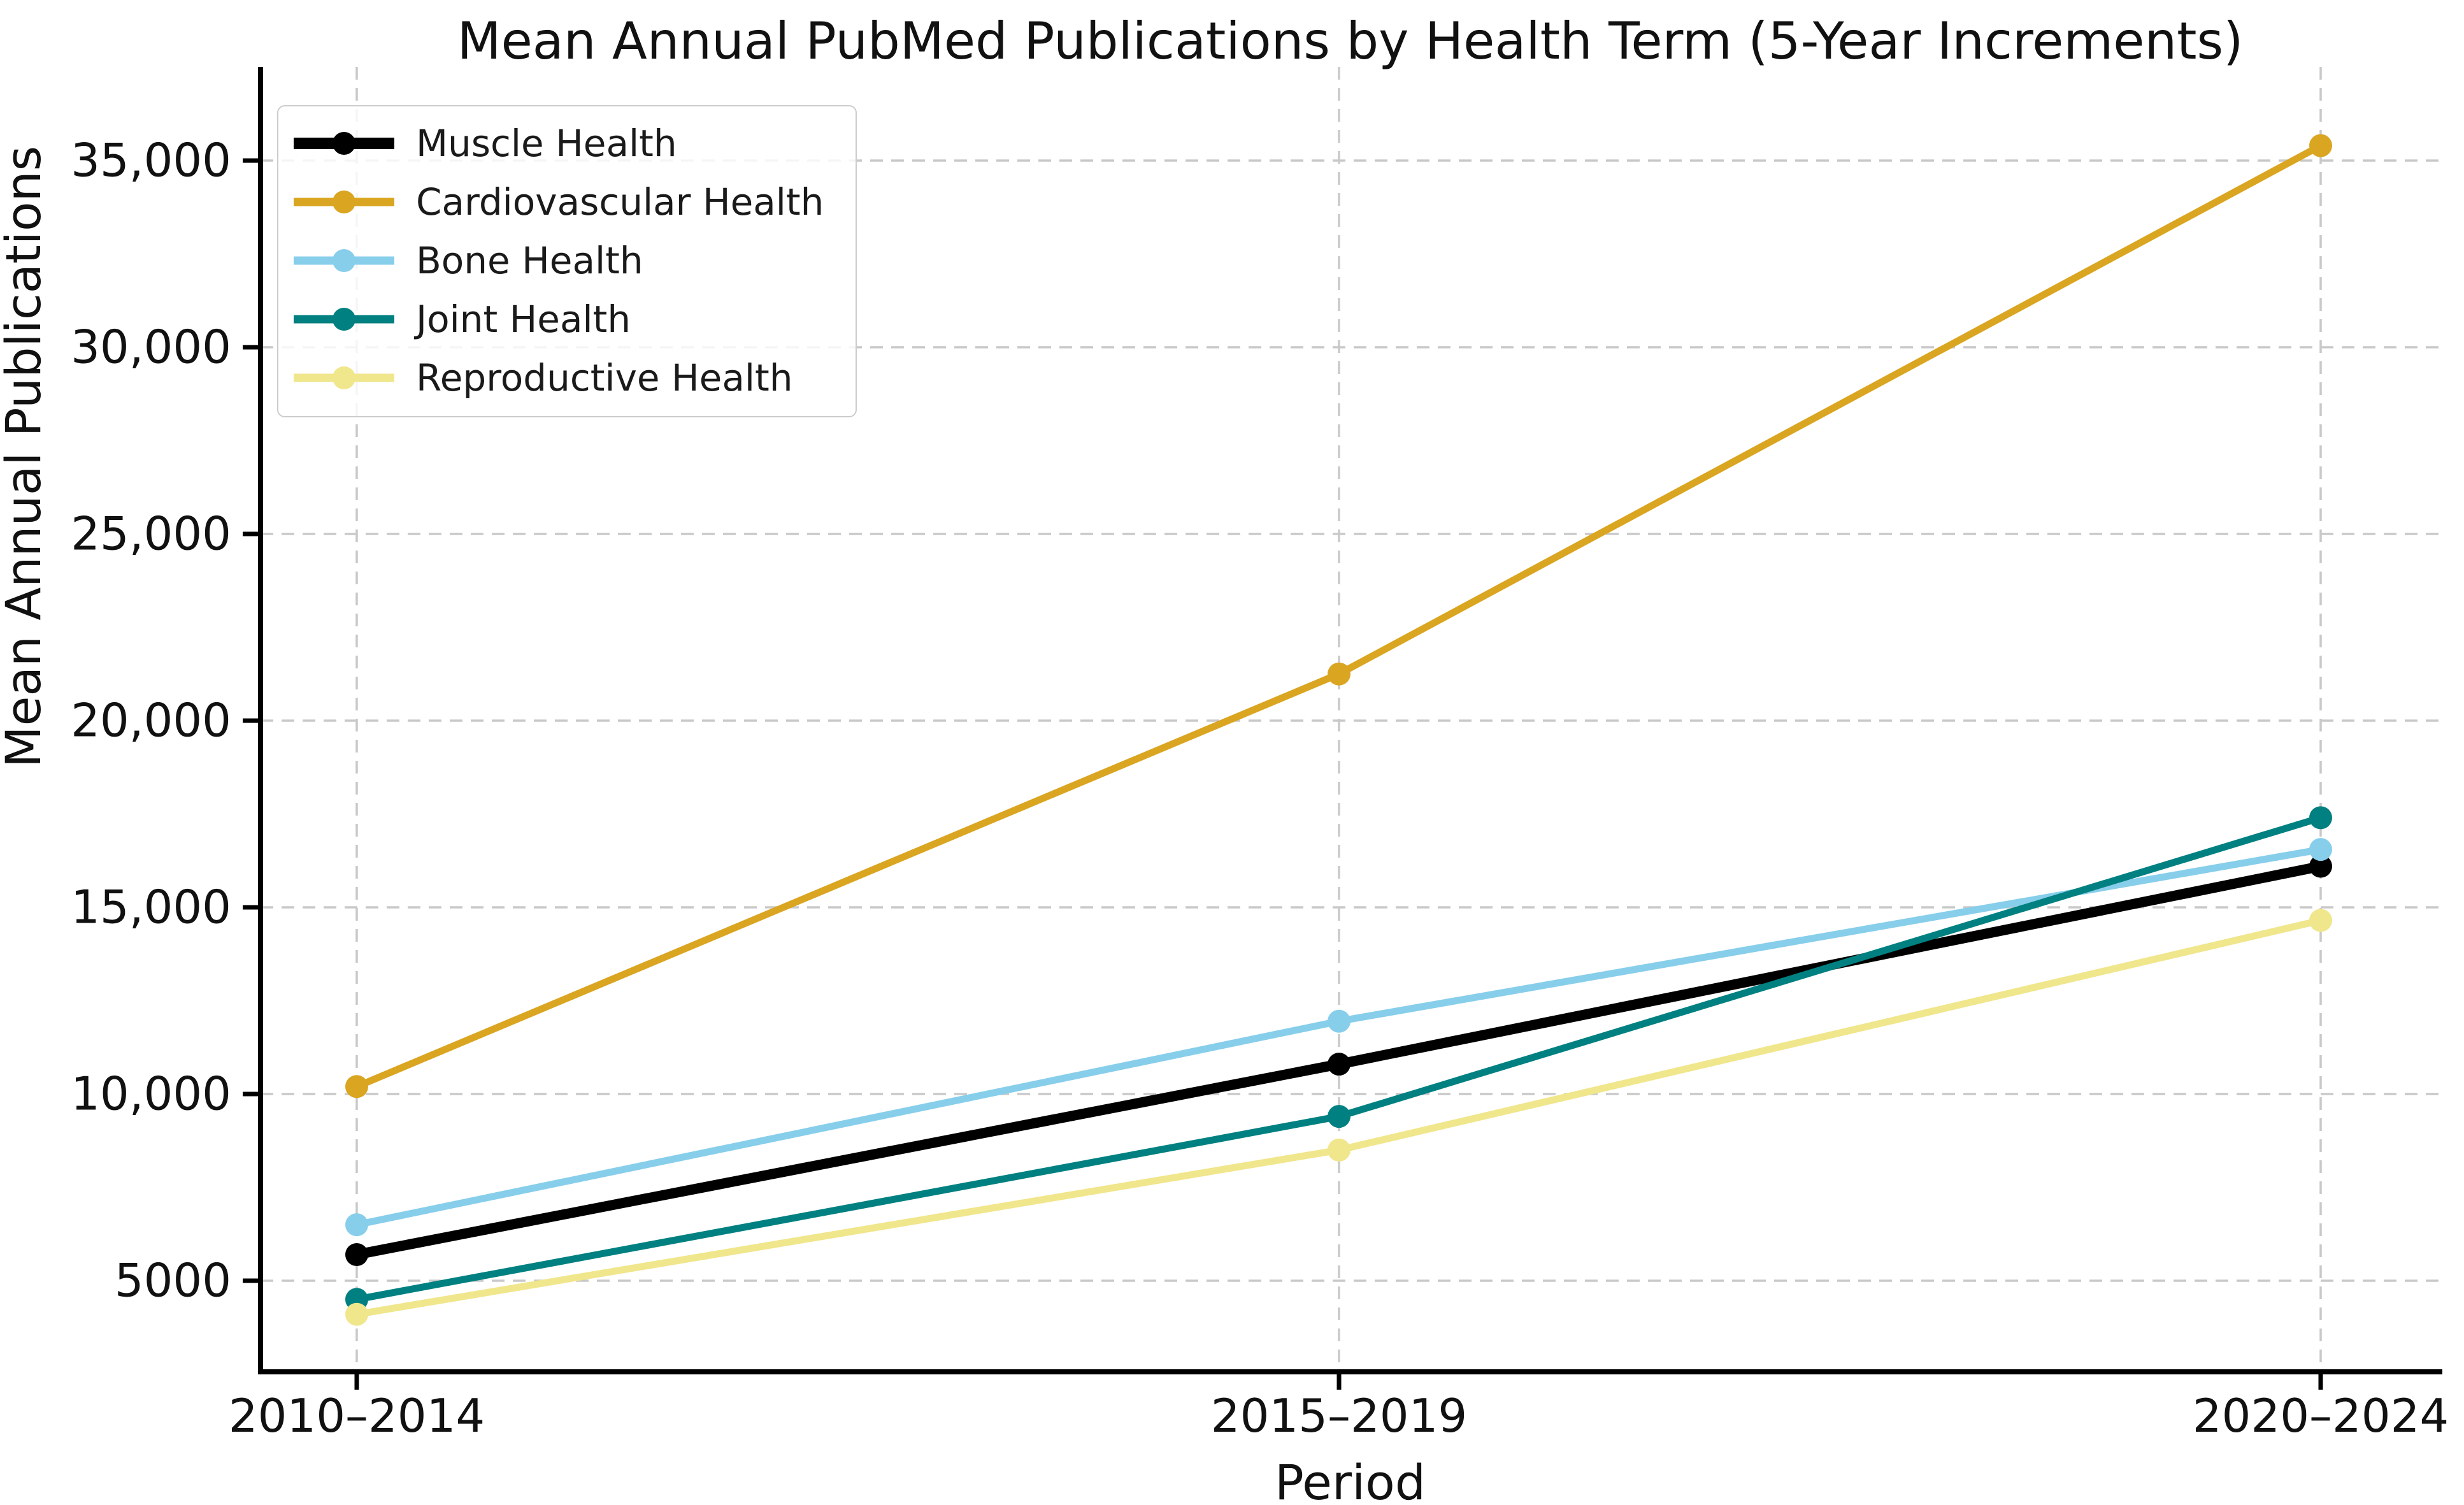 The image size is (2464, 1505). I want to click on legend-line-sample-bone-health, so click(344, 261).